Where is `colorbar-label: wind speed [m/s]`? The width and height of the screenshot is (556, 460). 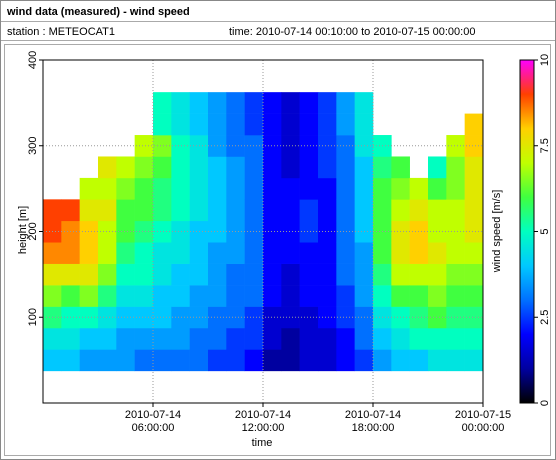 colorbar-label: wind speed [m/s] is located at coordinates (497, 232).